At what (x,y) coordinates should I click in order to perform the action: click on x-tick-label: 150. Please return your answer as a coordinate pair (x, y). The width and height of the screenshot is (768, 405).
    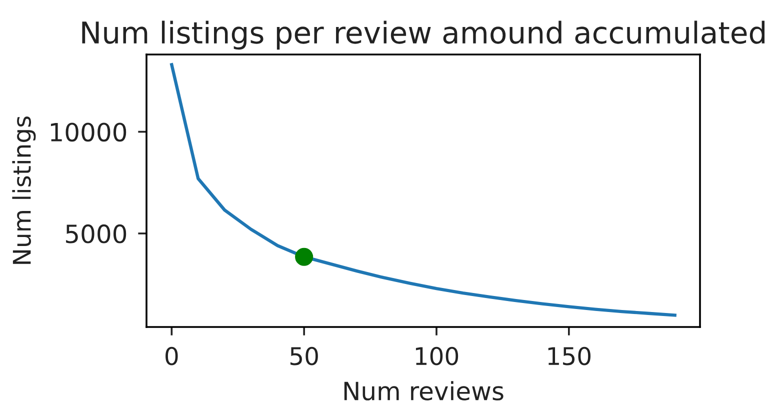
    Looking at the image, I should click on (569, 356).